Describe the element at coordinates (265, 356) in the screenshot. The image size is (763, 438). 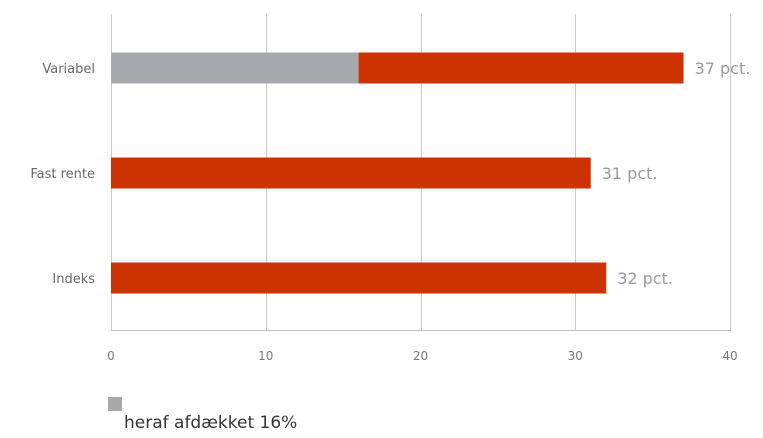
I see `x-tick-label-10: 10` at that location.